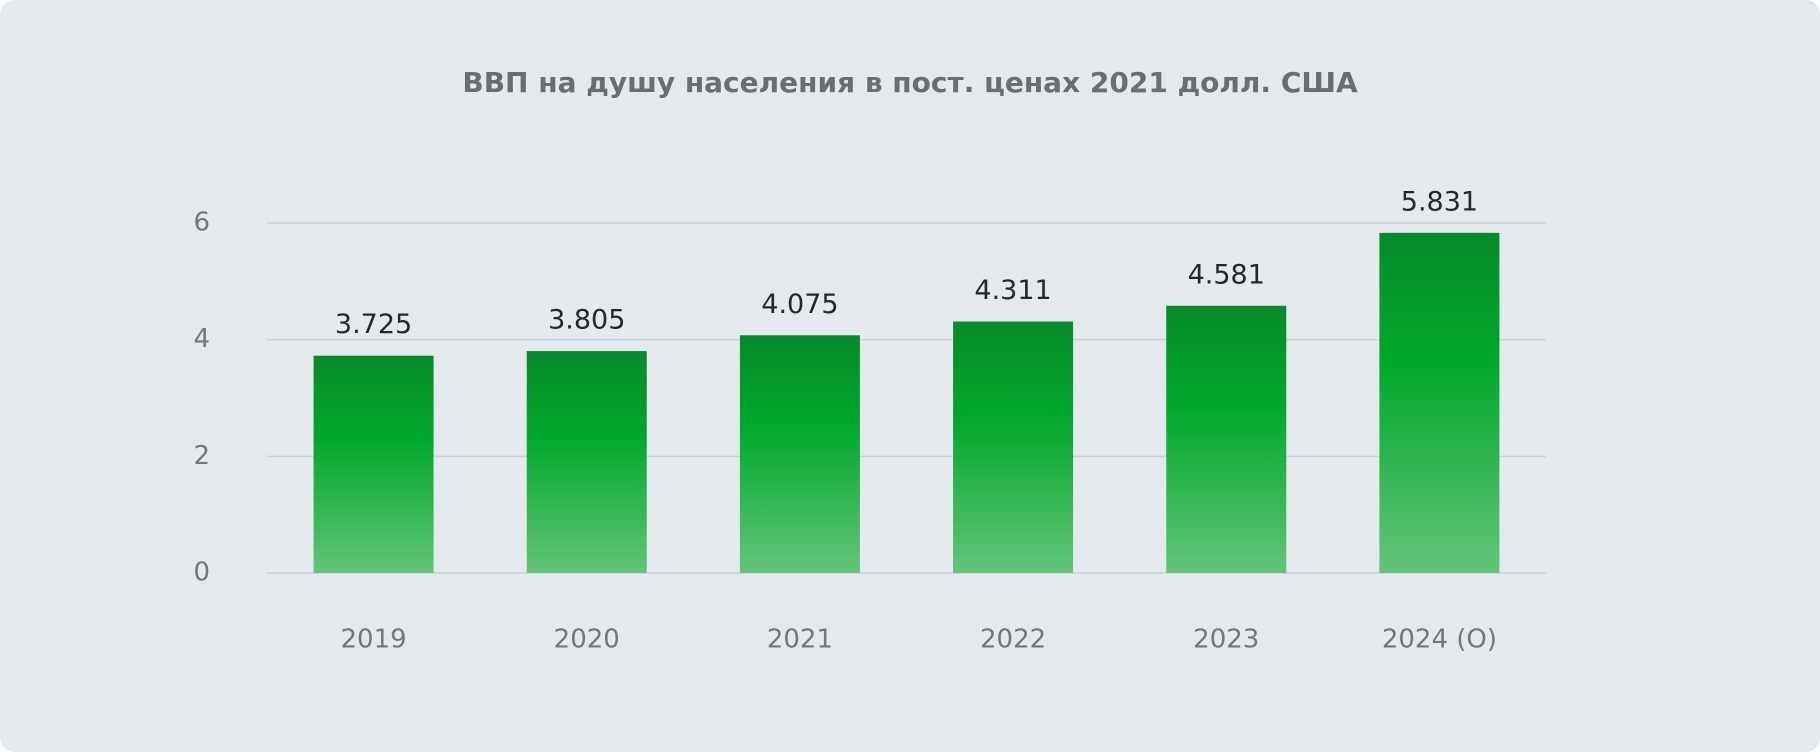 The width and height of the screenshot is (1820, 752). I want to click on value-label: 5.831, so click(1439, 201).